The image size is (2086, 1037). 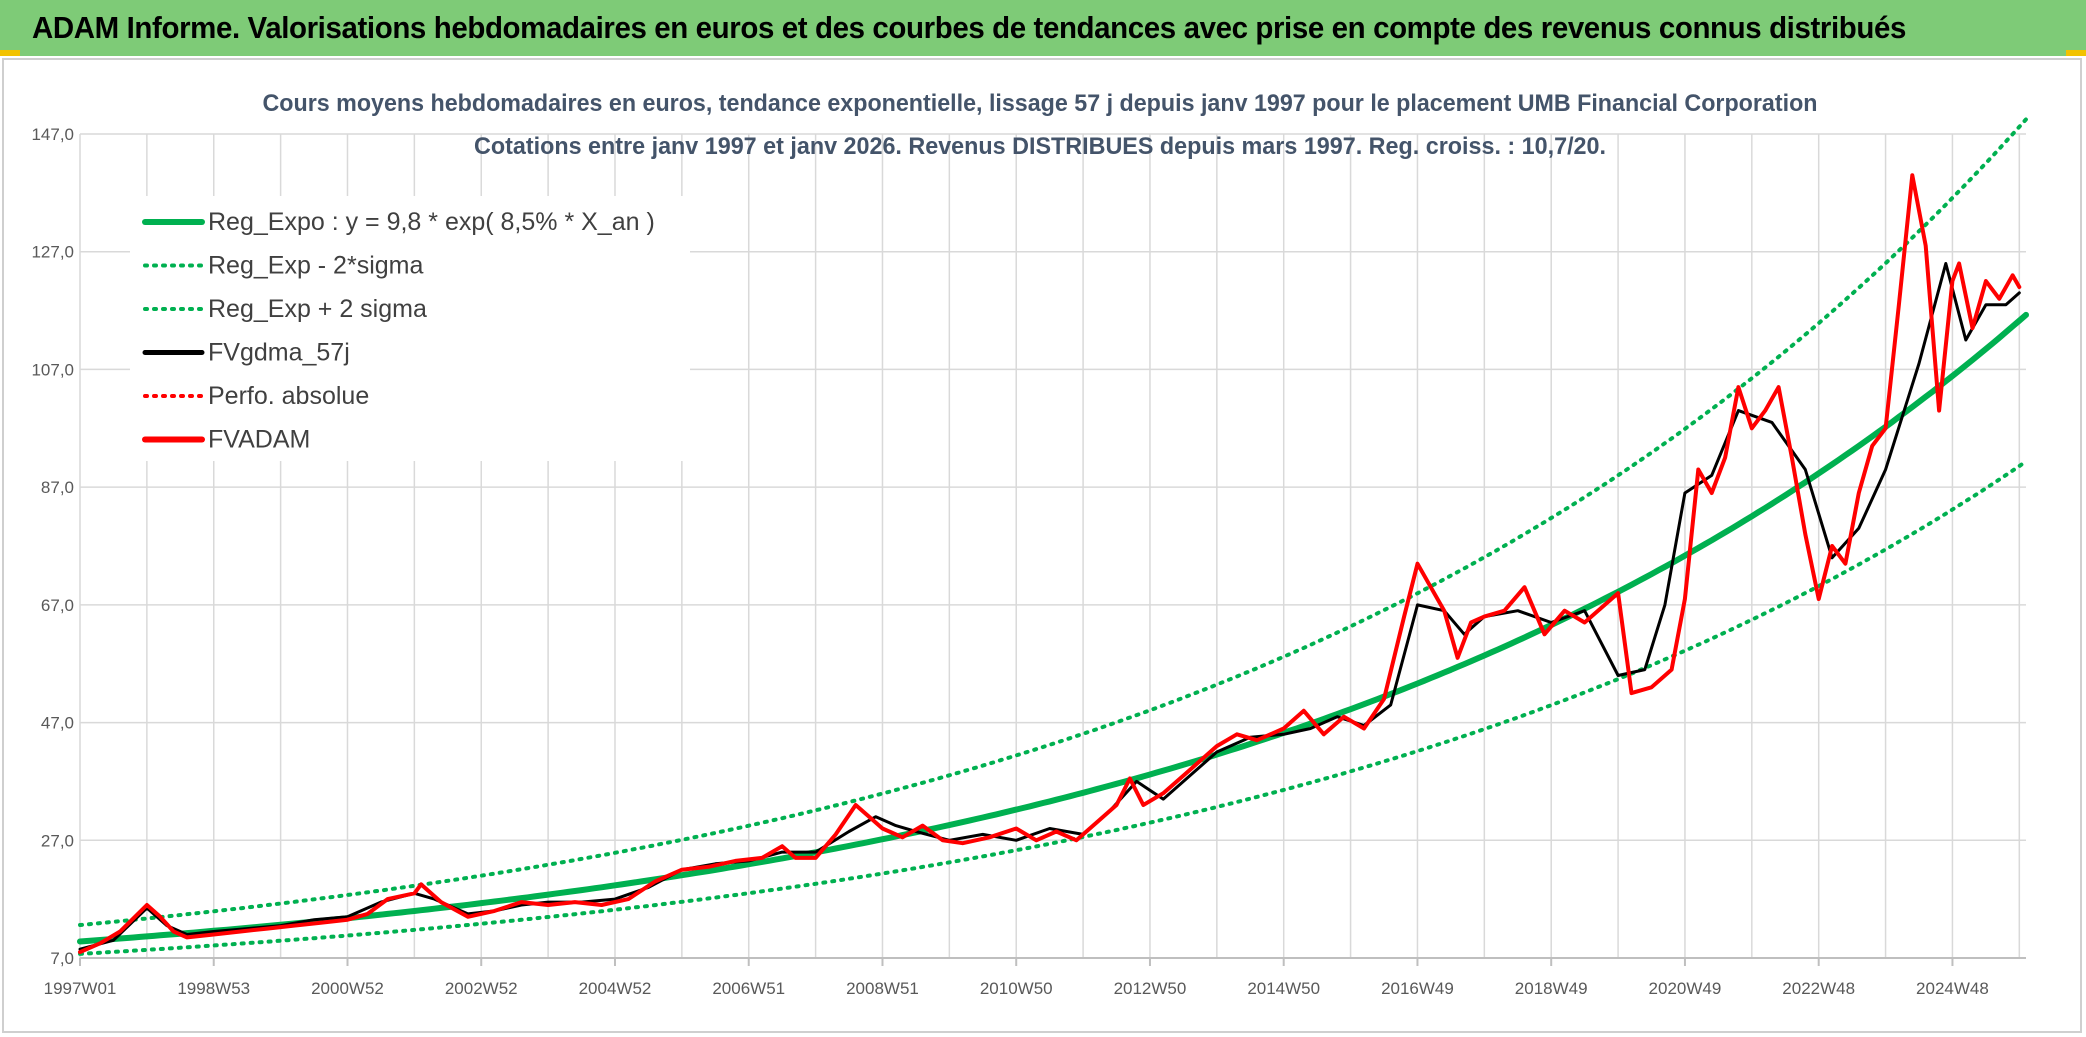 What do you see at coordinates (431, 222) in the screenshot?
I see `legend-label: Reg_Expo : y = 9,8 * exp( 8,5% * X_an )` at bounding box center [431, 222].